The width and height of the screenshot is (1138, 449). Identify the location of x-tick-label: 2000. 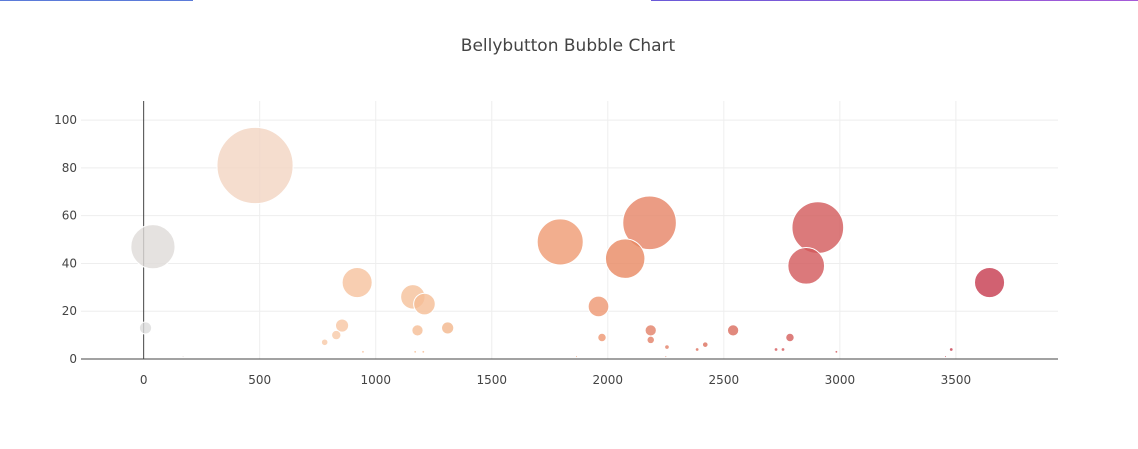
(608, 380).